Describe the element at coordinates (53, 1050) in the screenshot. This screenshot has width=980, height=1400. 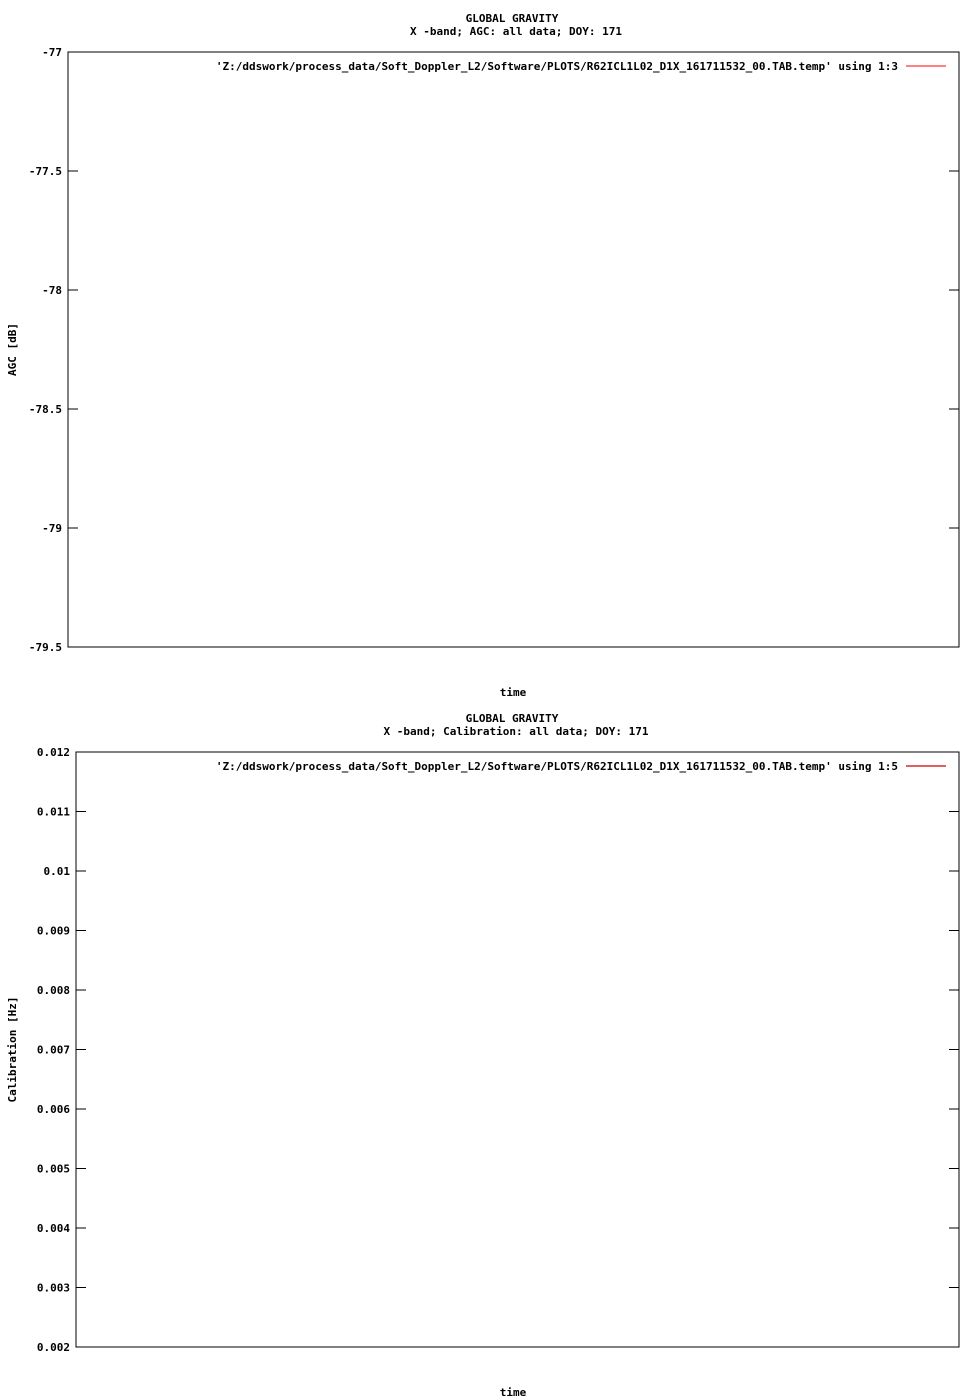
I see `y-tick-label: 0.007` at that location.